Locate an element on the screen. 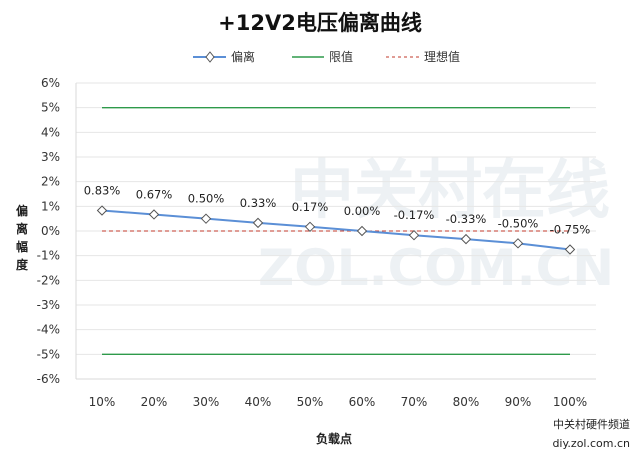  watermark-line1: 中关村在线 is located at coordinates (450, 191).